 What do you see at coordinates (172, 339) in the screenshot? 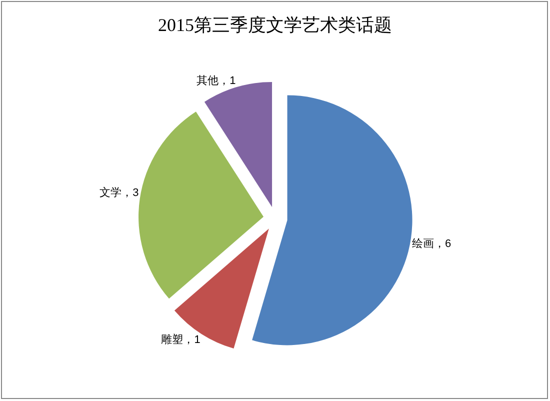
I see `slice-label: 雕塑` at bounding box center [172, 339].